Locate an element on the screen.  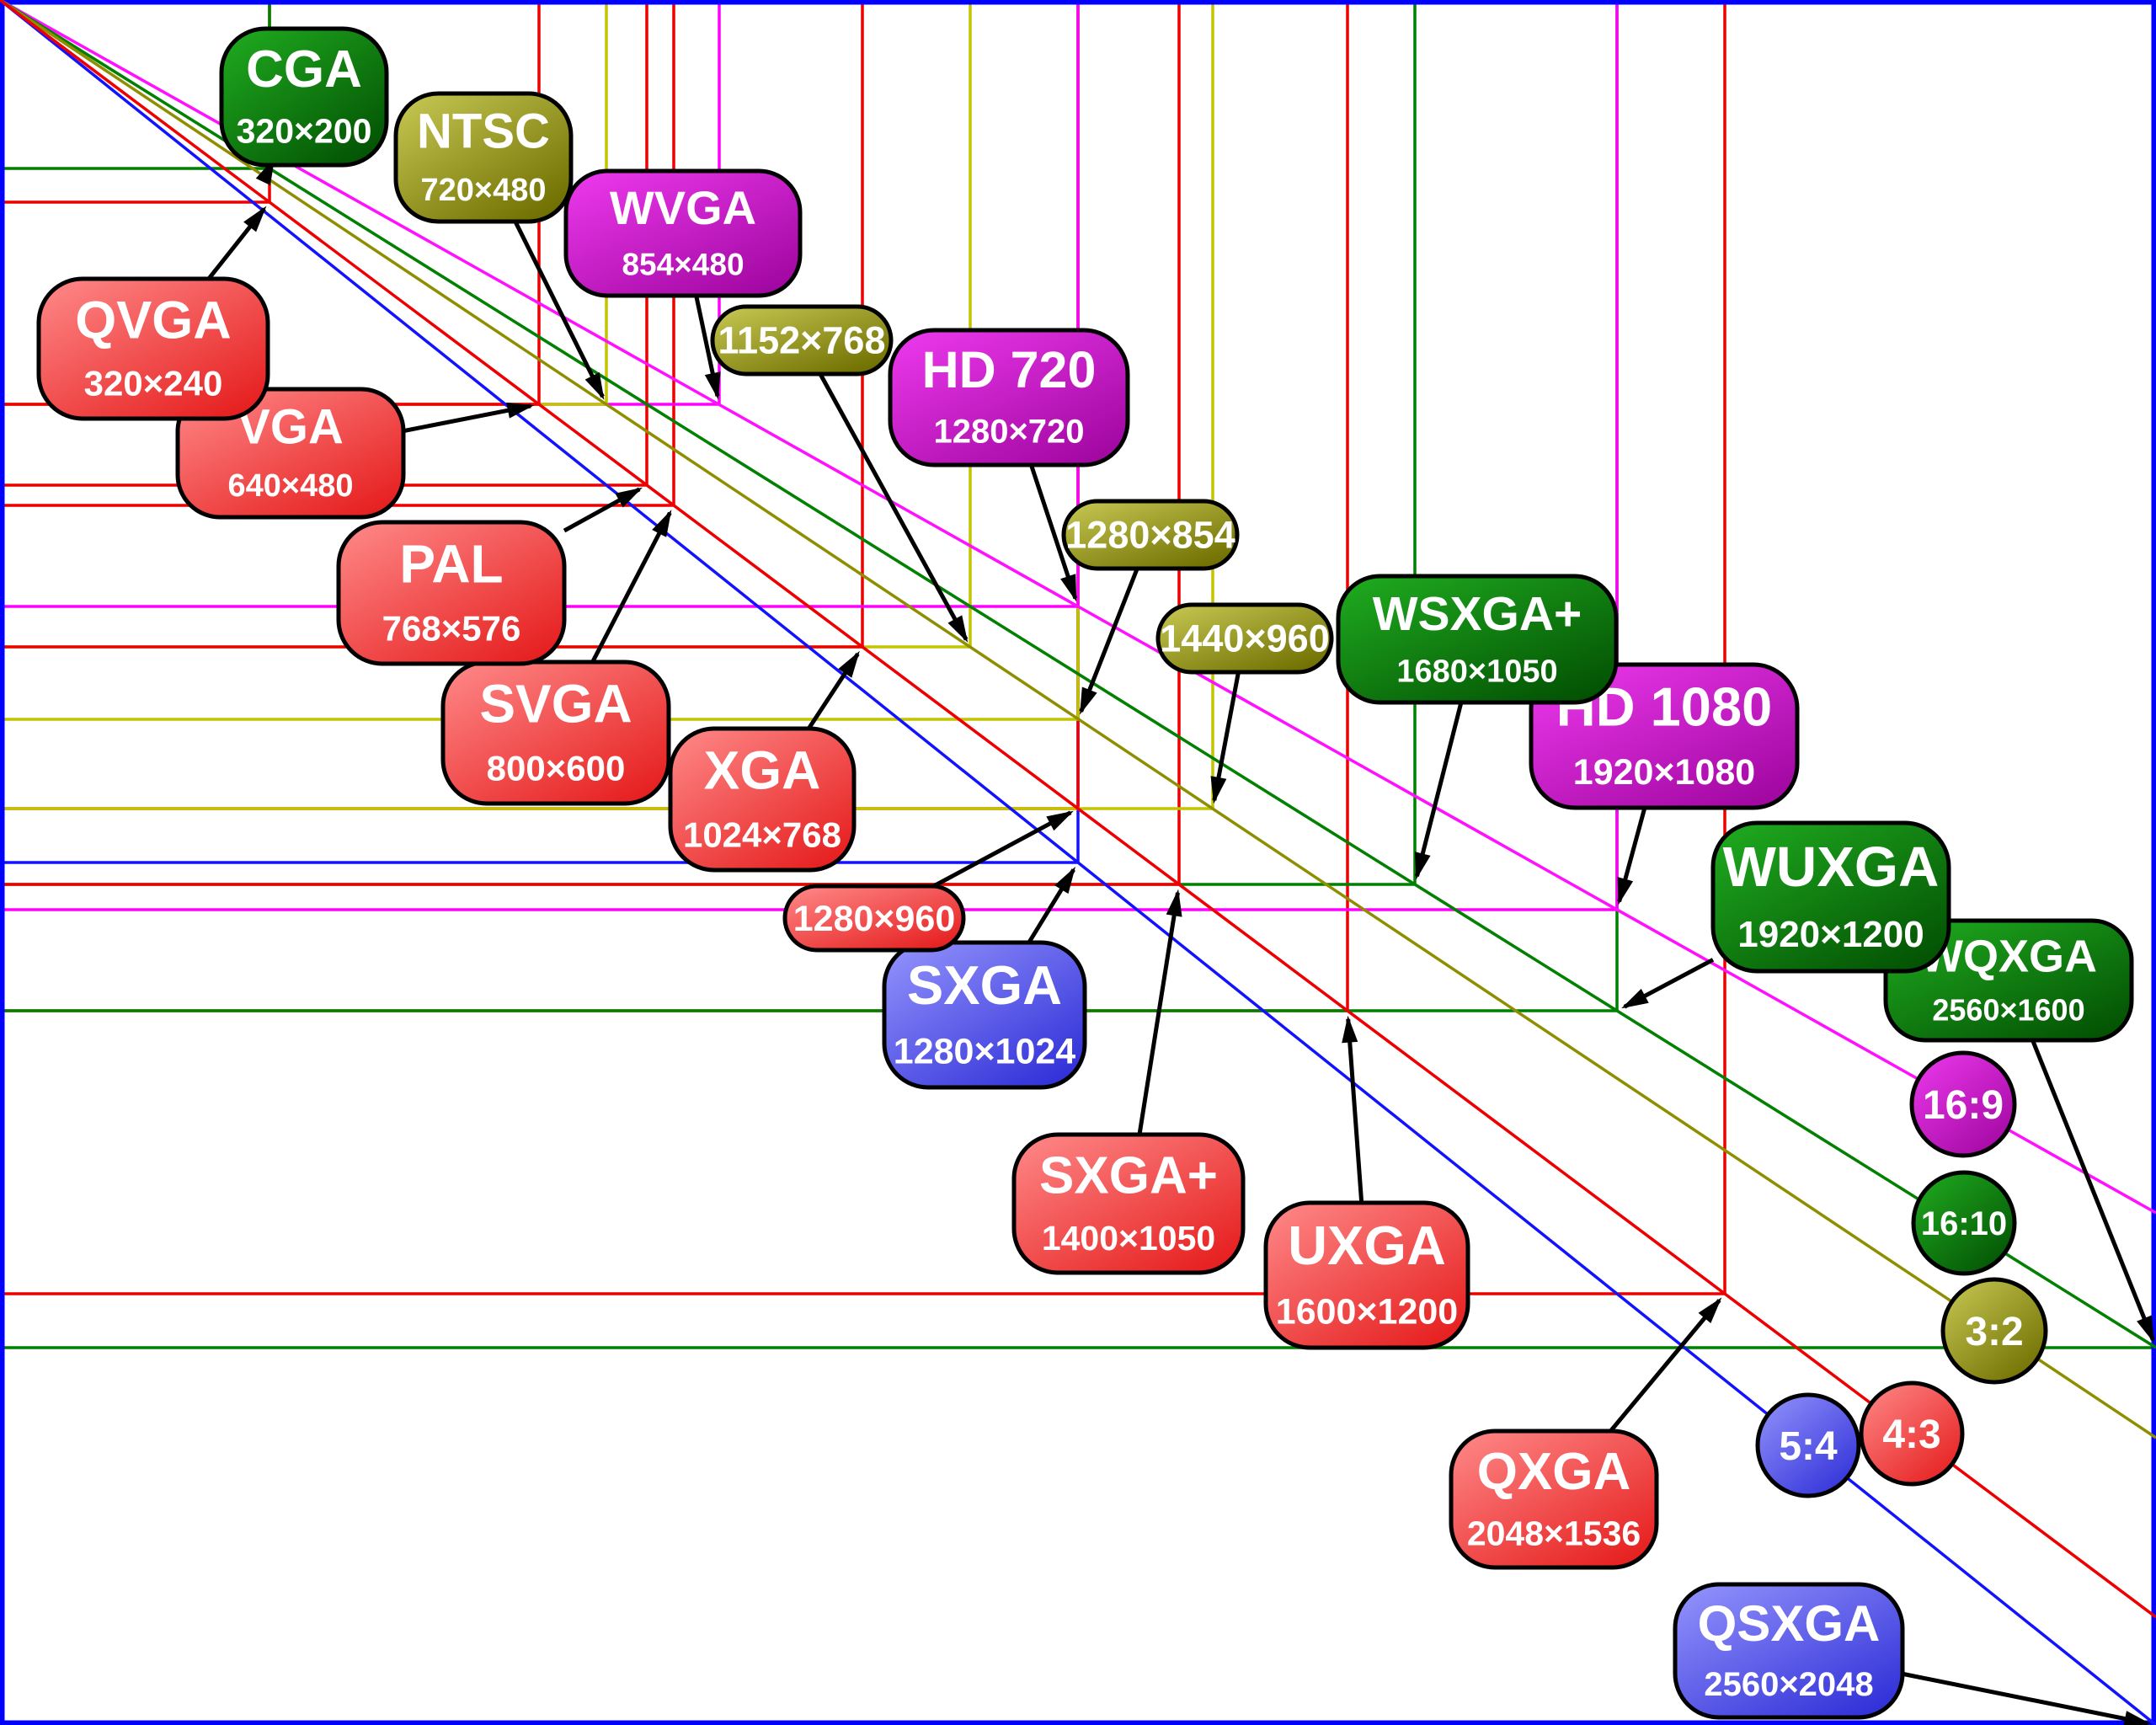
badge-4:3: 4:3 is located at coordinates (1912, 1434).